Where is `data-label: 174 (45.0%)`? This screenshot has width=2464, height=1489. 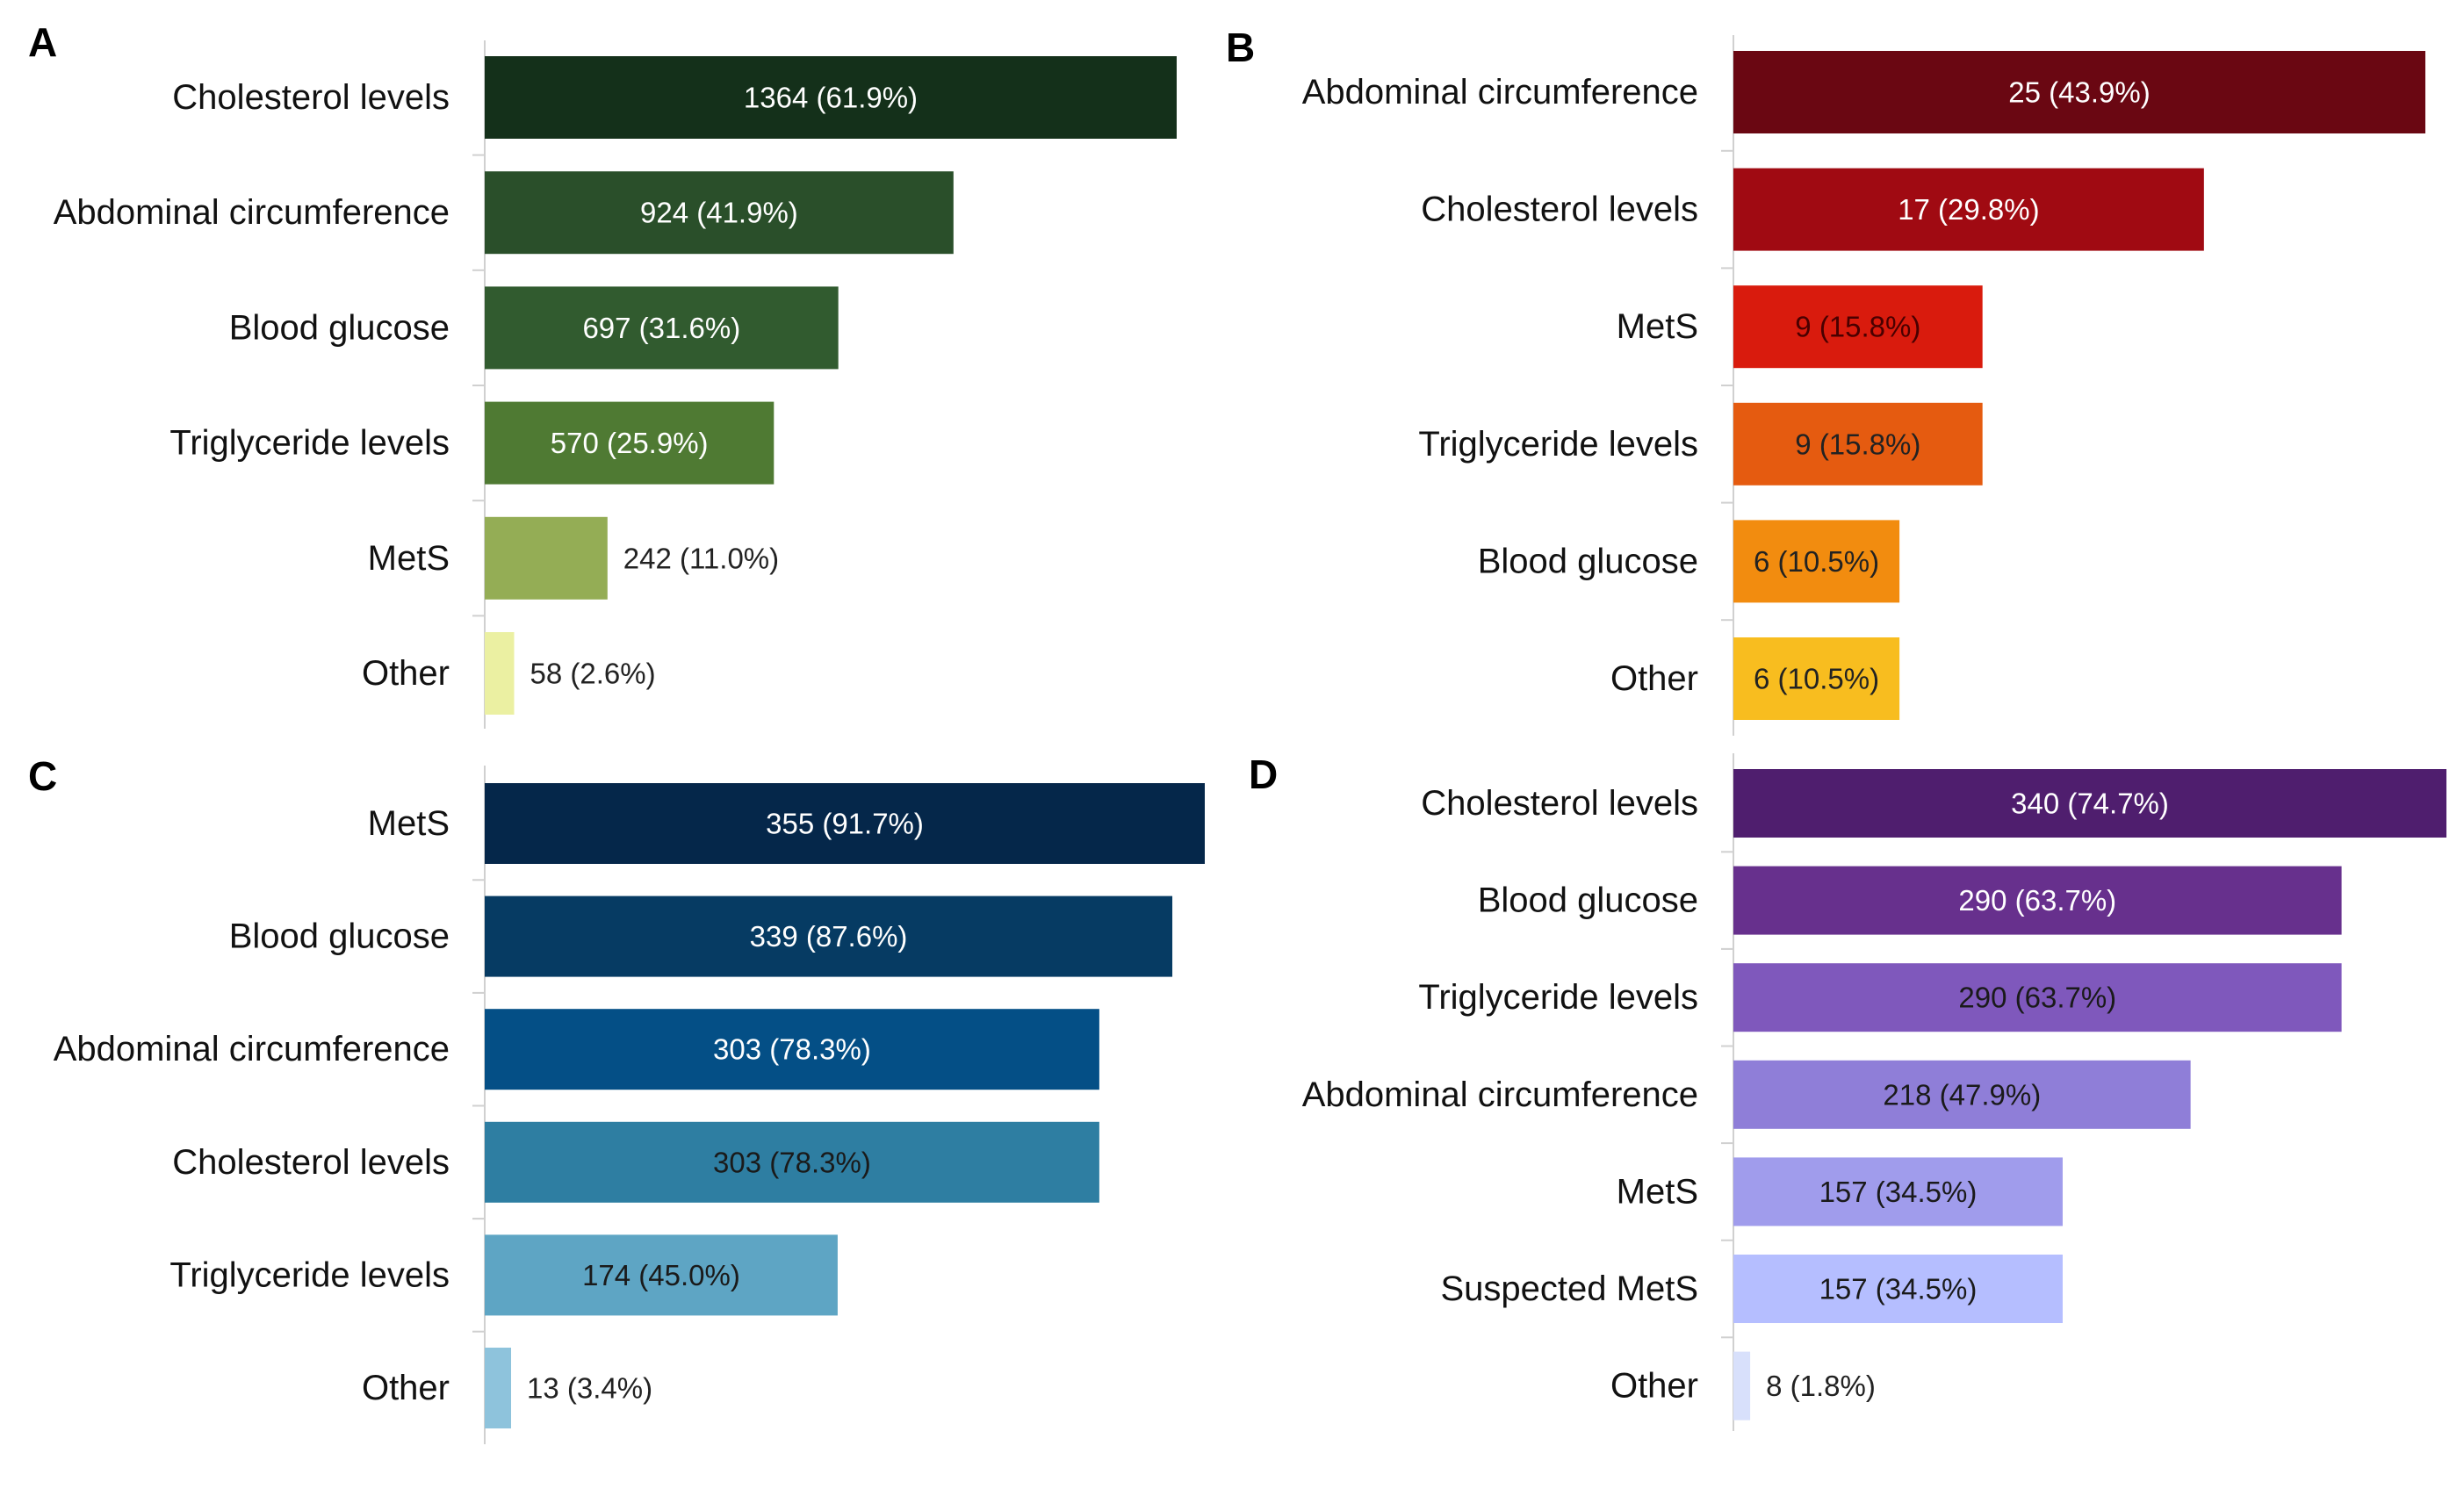
data-label: 174 (45.0%) is located at coordinates (661, 1275).